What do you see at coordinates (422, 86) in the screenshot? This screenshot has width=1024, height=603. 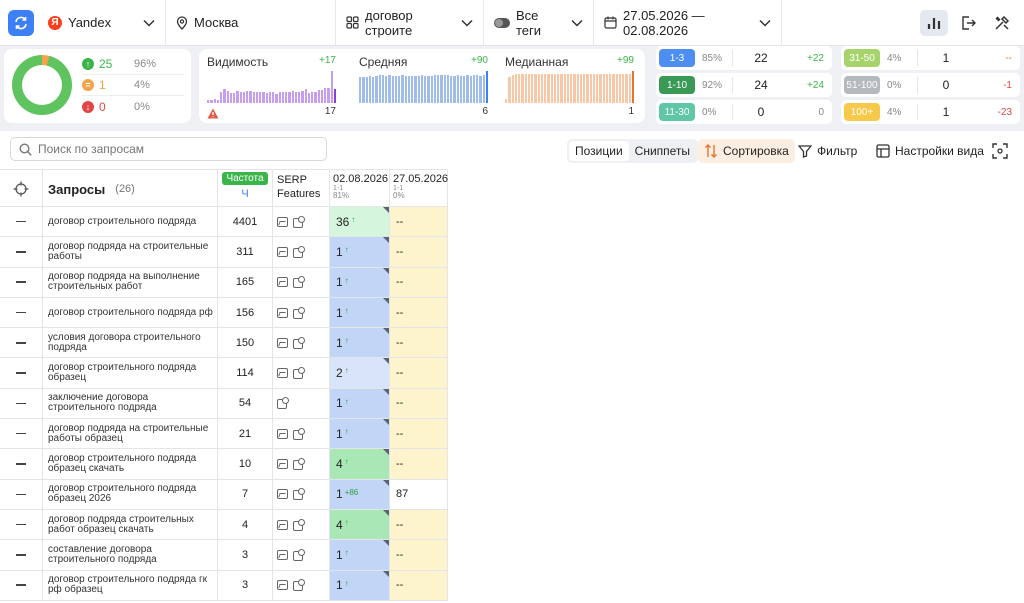 I see `metric-average: Средняя +90 6` at bounding box center [422, 86].